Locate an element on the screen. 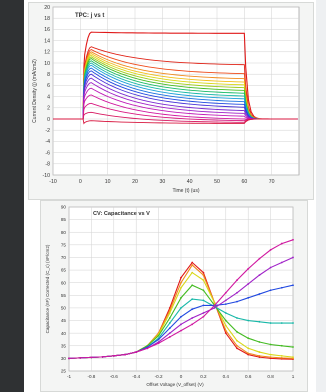 The height and width of the screenshot is (392, 326). x-tick-label: 0.4 is located at coordinates (226, 376).